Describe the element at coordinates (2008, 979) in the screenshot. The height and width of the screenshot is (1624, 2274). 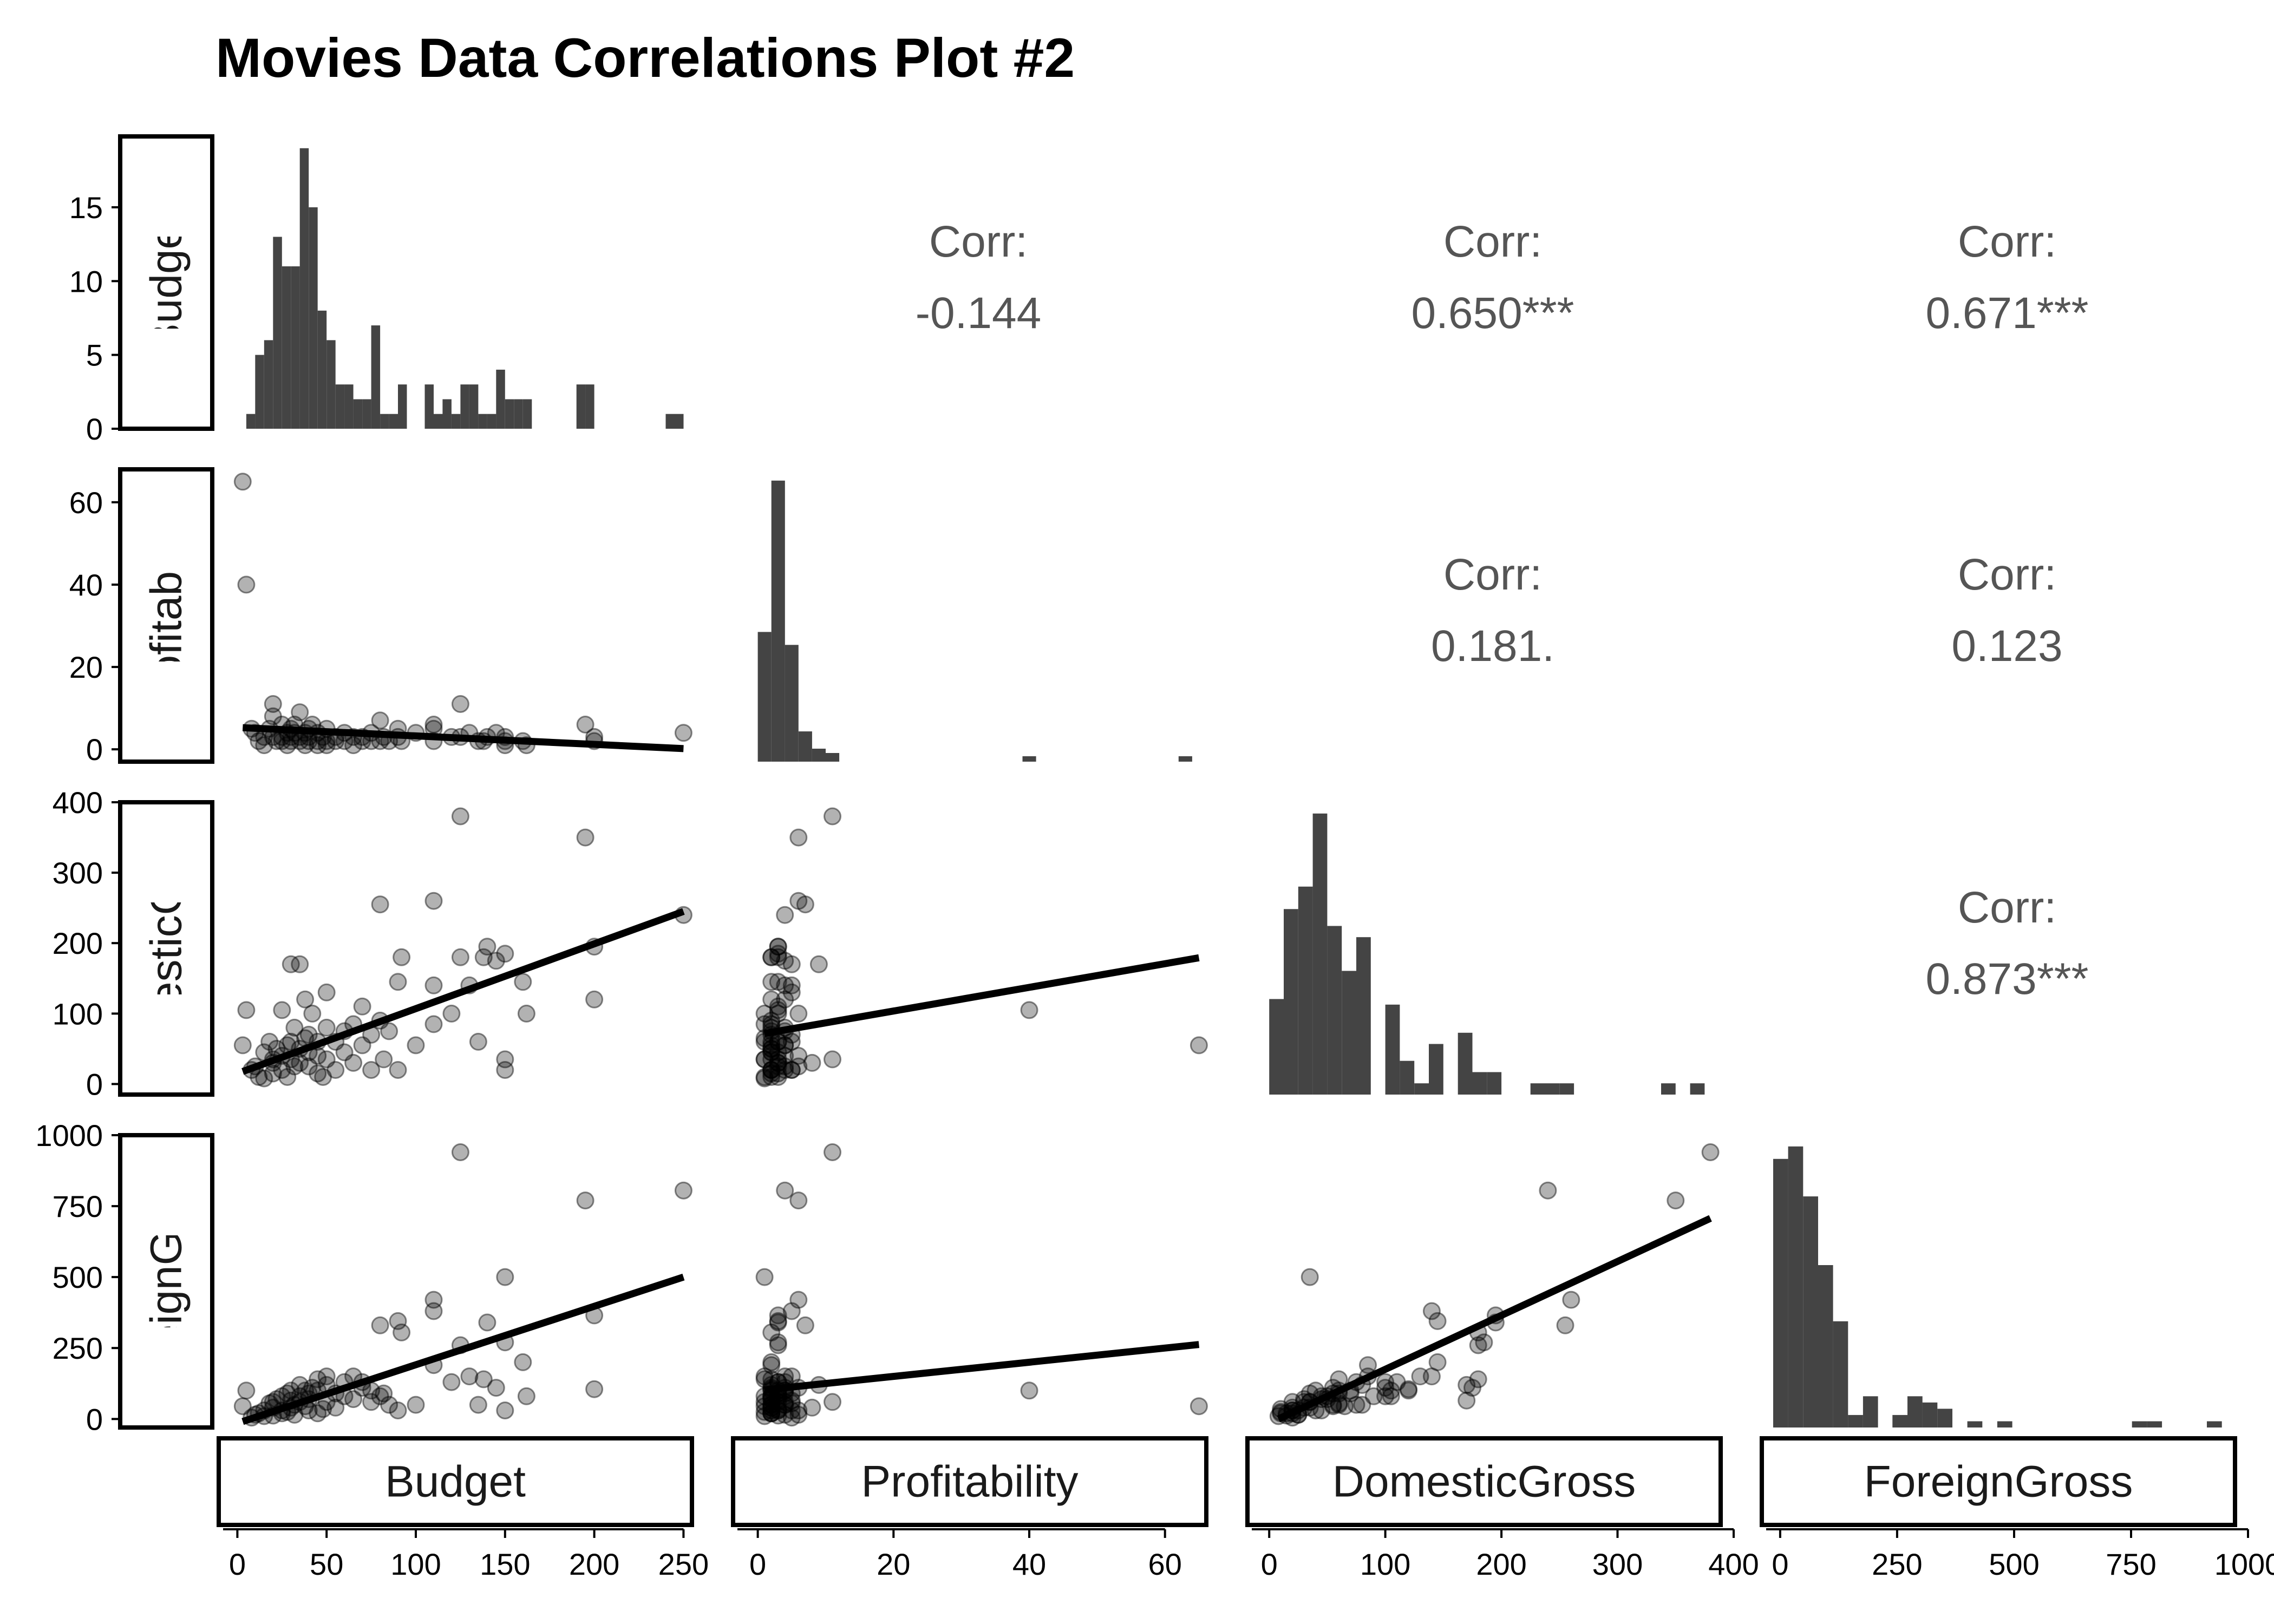
I see `corr-value: 0.873***` at that location.